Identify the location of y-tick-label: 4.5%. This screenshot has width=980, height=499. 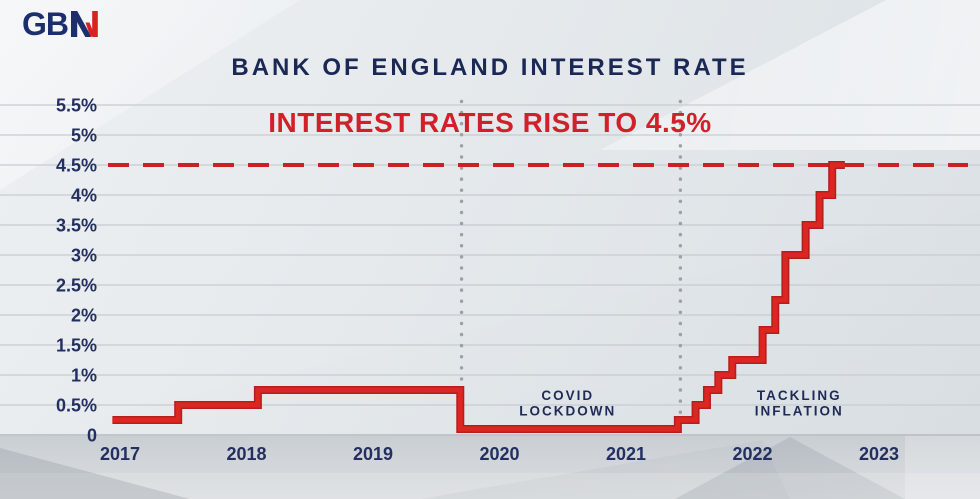
(76, 166).